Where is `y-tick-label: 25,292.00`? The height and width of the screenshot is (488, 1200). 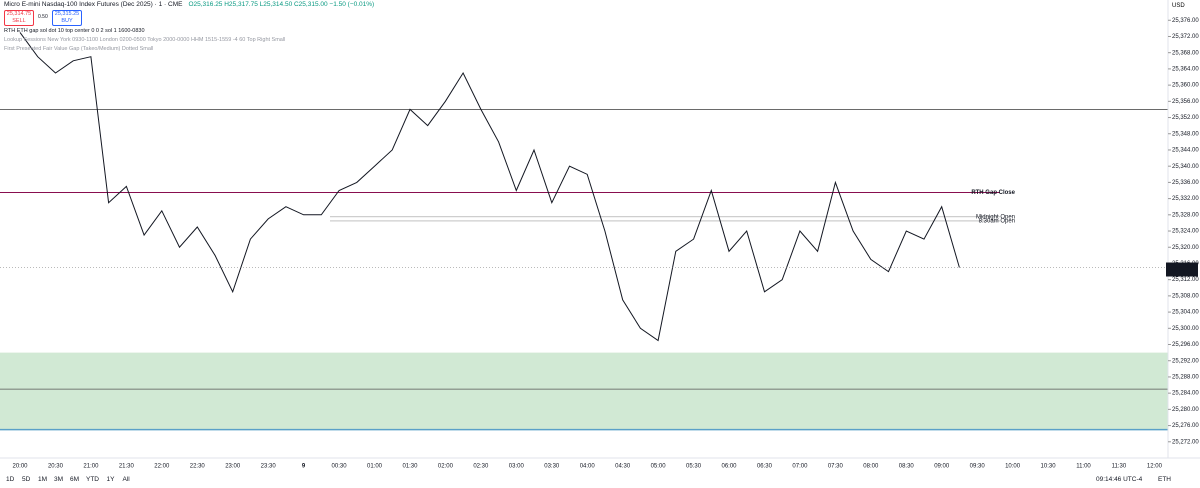 y-tick-label: 25,292.00 is located at coordinates (1185, 361).